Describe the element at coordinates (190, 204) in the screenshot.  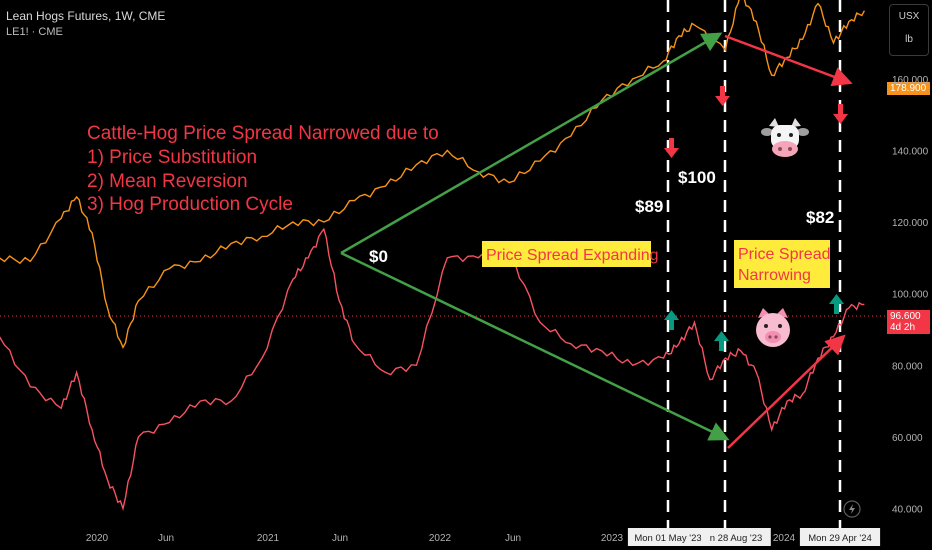
I see `headline-line4: 3) Hog Production Cycle` at that location.